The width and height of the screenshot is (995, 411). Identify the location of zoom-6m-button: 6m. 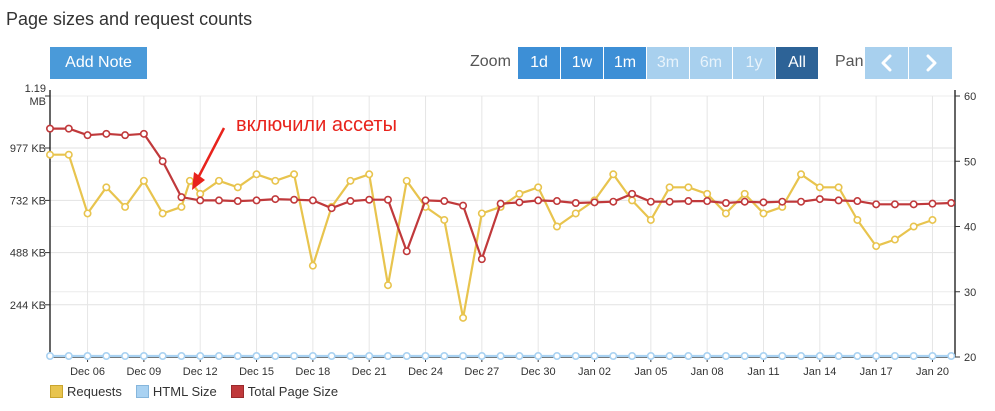
(711, 63).